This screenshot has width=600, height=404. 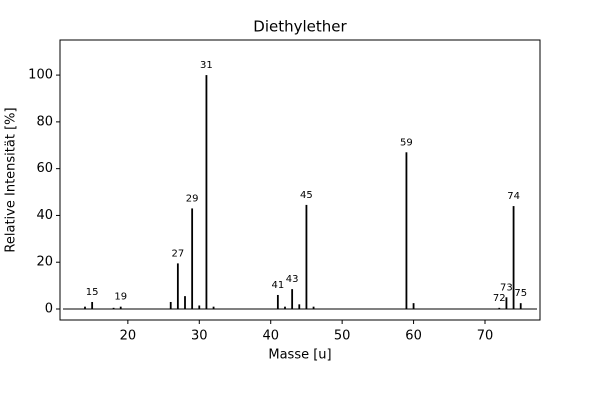 What do you see at coordinates (413, 336) in the screenshot?
I see `x-tick-label: 60` at bounding box center [413, 336].